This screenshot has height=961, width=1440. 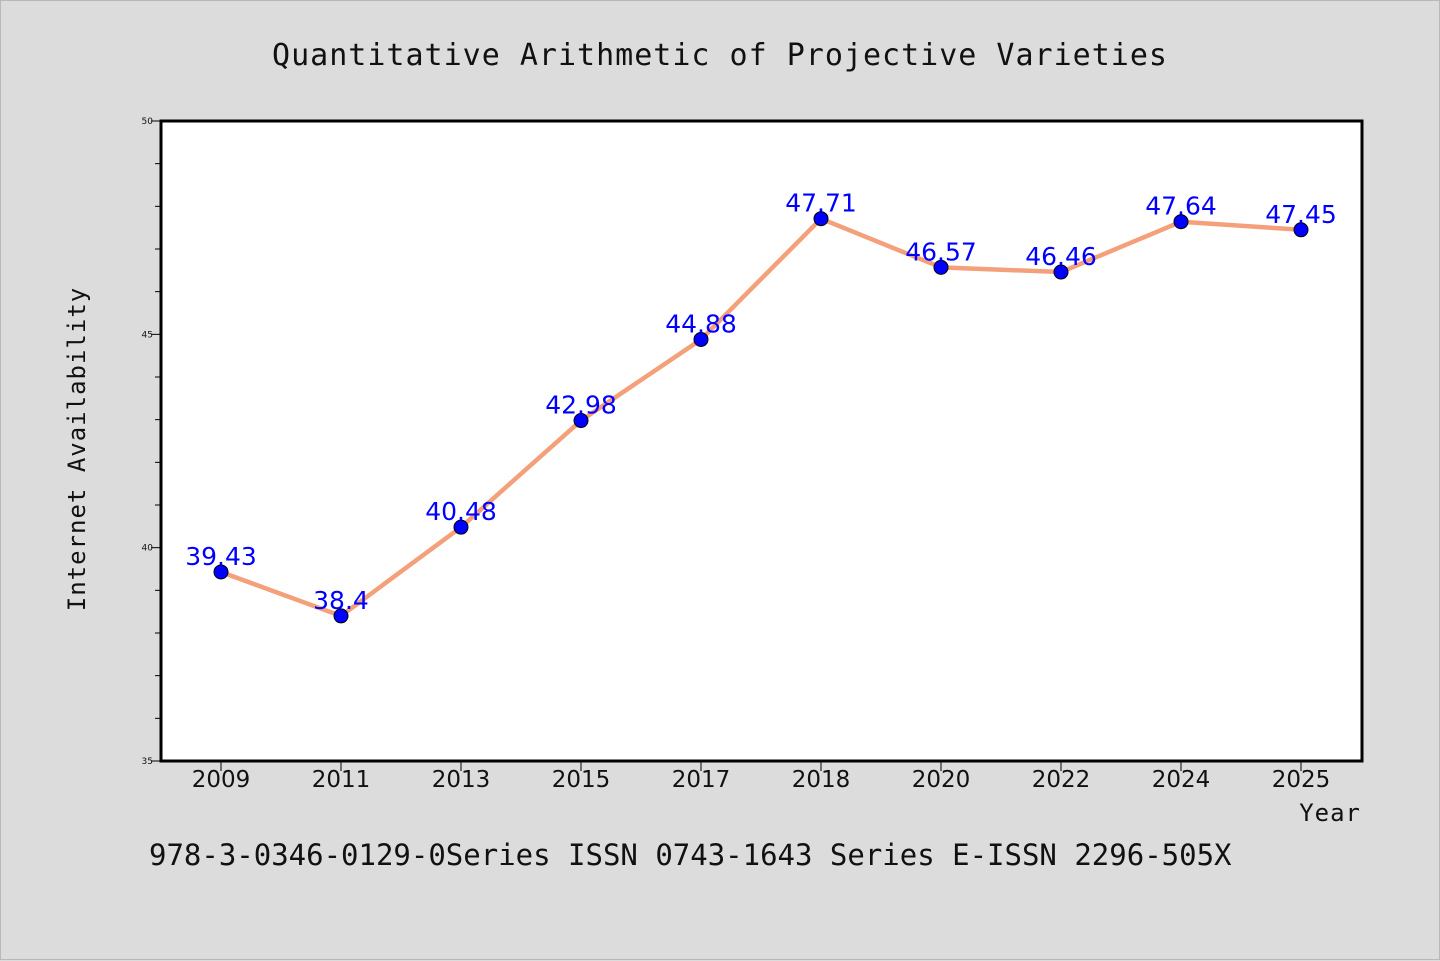 I want to click on y-axis-ticks: 35 40 45 50, so click(x=151, y=442).